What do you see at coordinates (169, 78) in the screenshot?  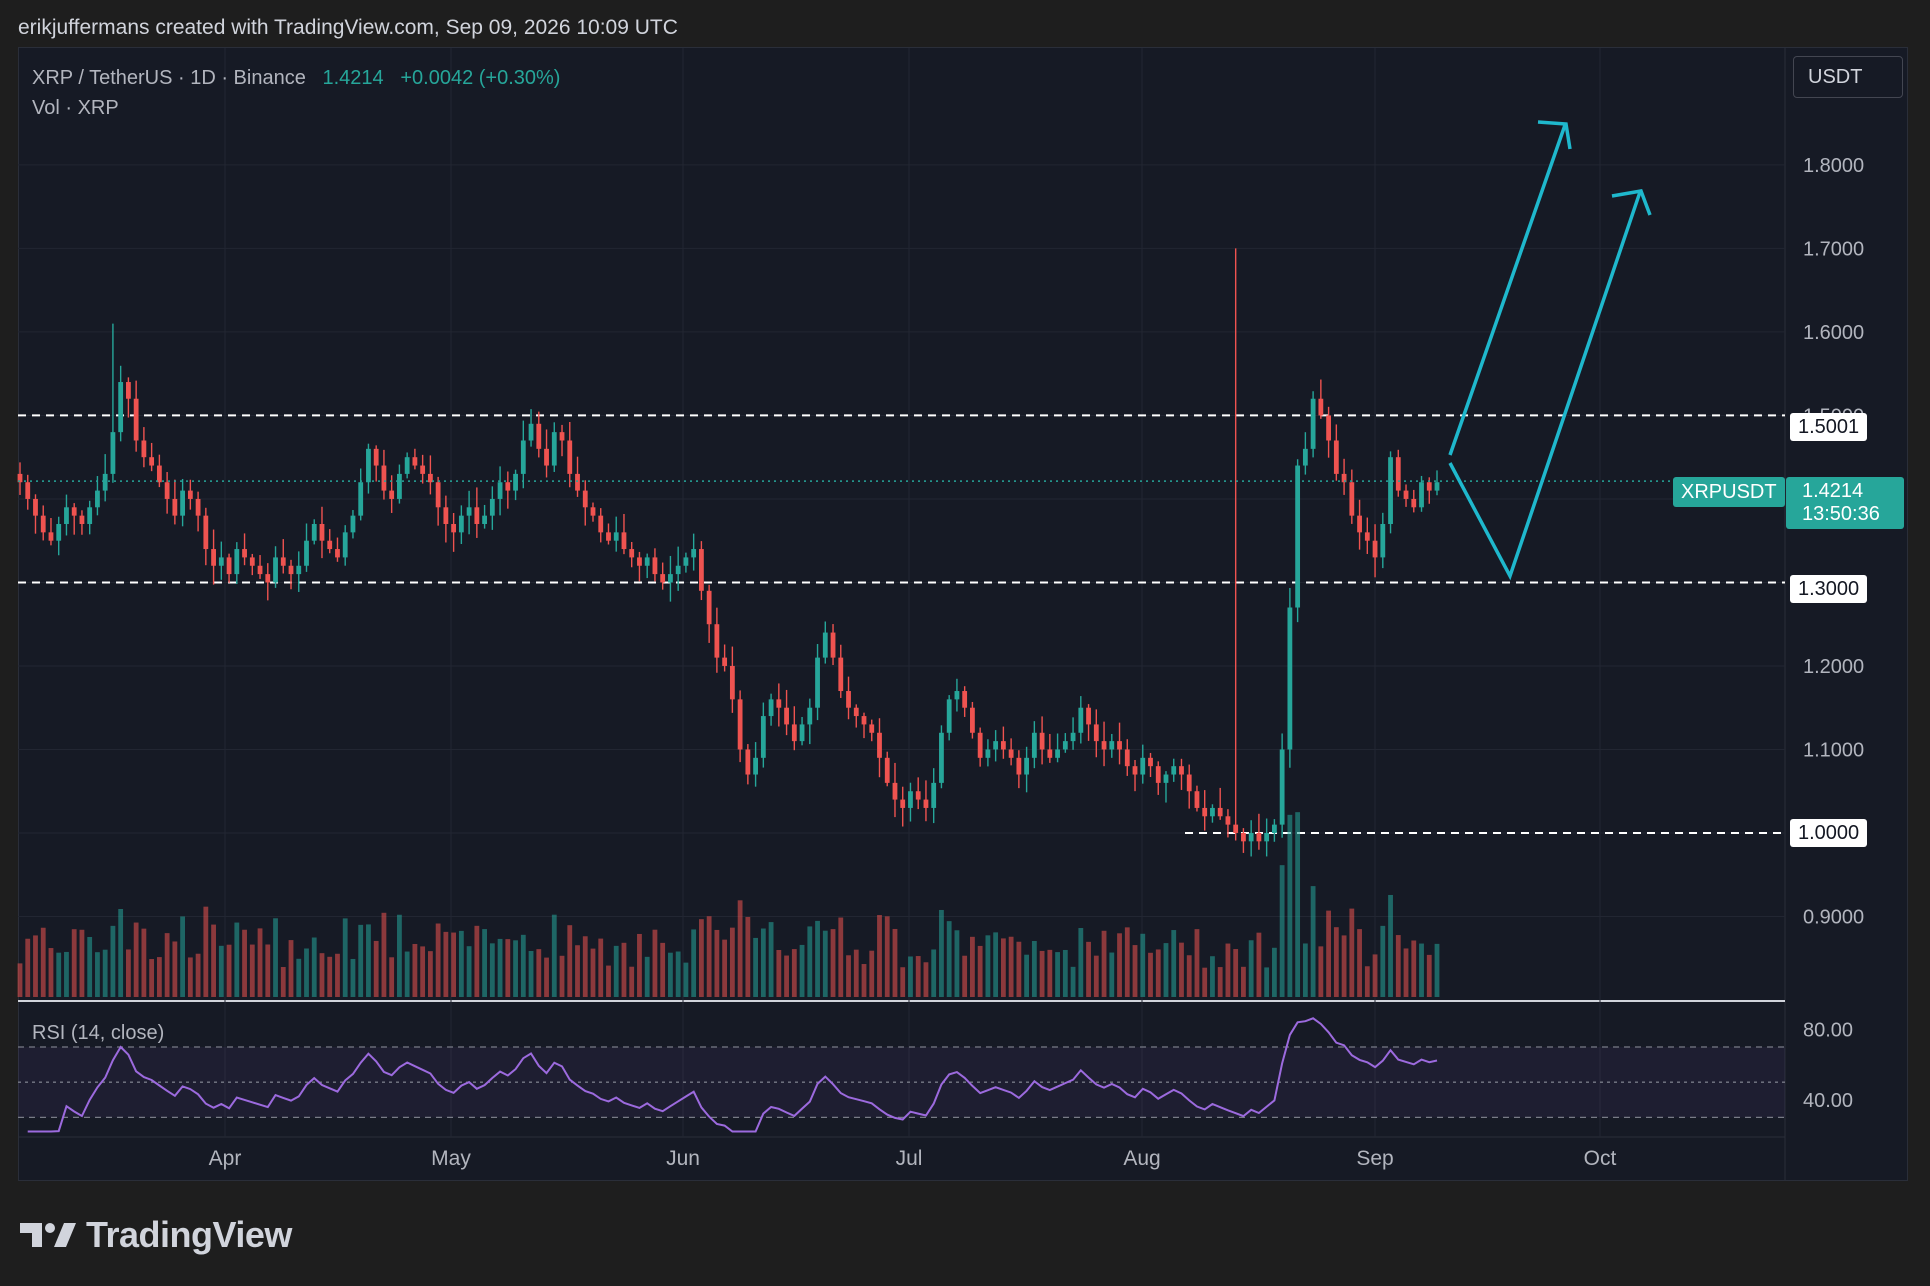 I see `symbol-title: XRP / TetherUS · 1D · Binance` at bounding box center [169, 78].